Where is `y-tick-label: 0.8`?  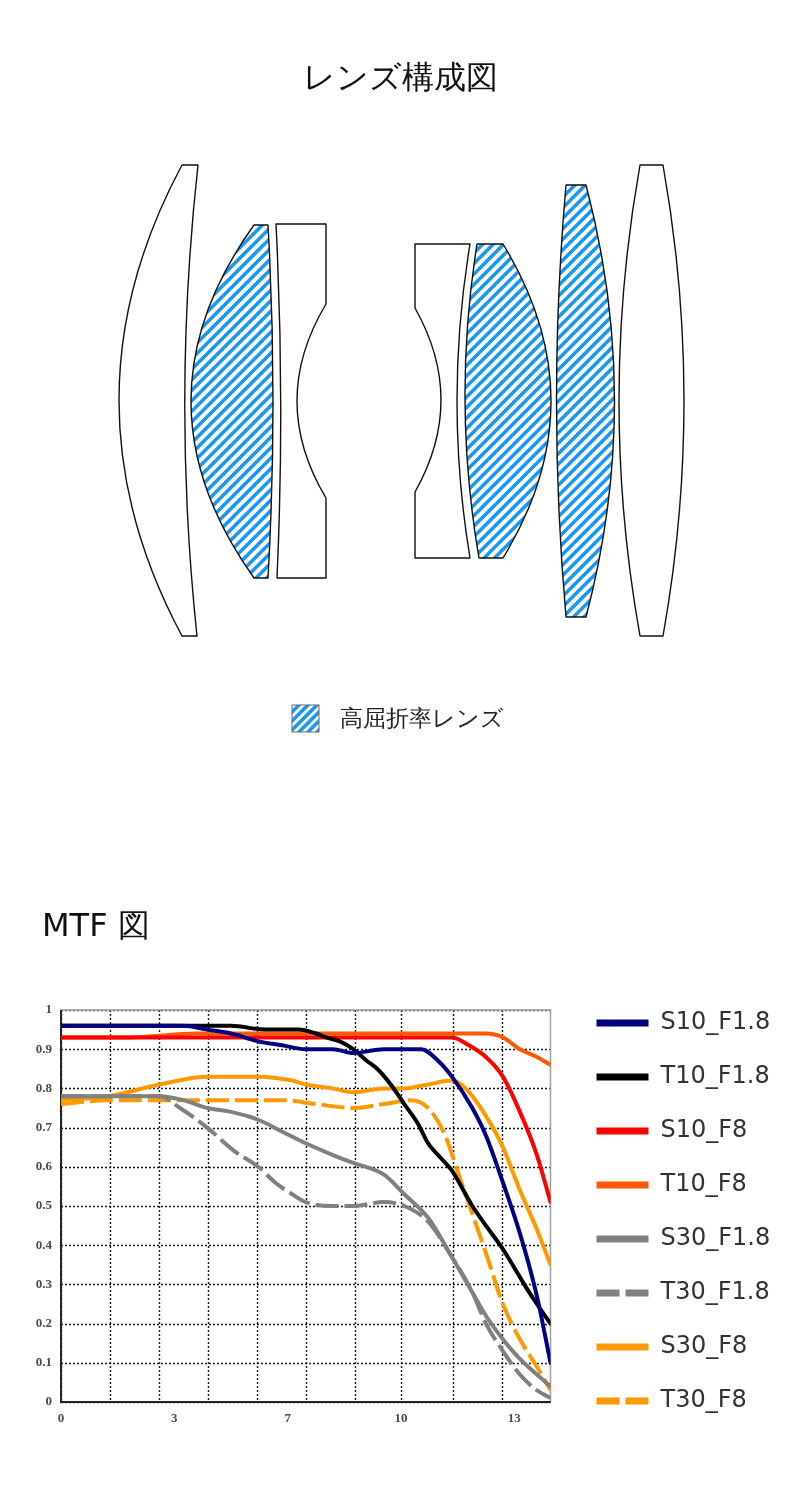
y-tick-label: 0.8 is located at coordinates (44, 1087).